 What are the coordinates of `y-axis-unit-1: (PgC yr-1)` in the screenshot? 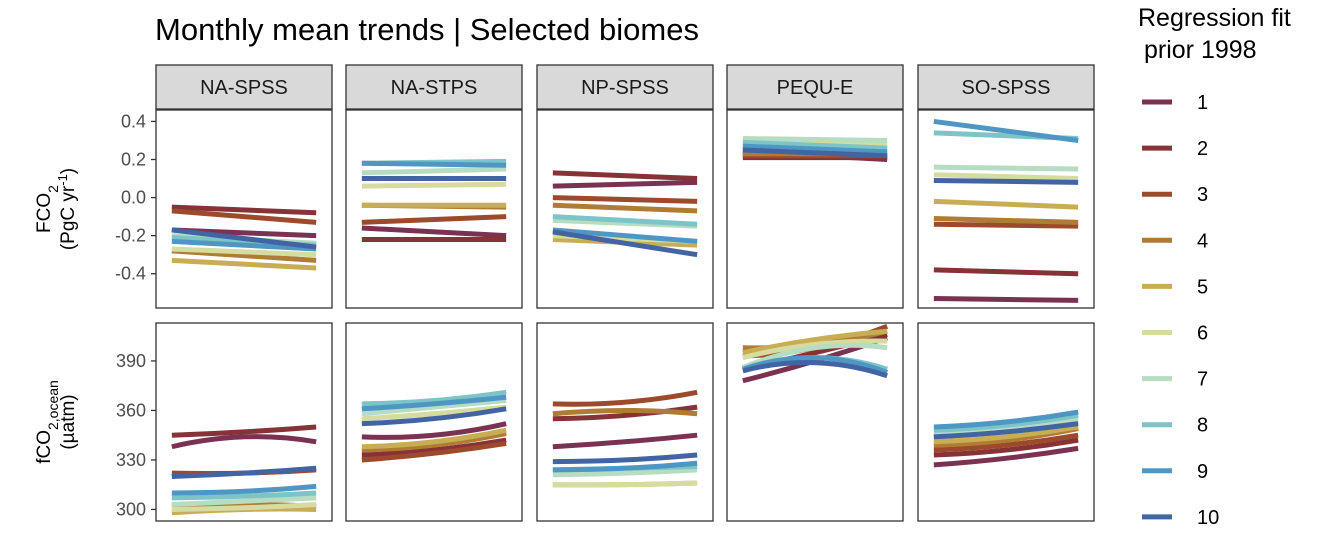 It's located at (67, 209).